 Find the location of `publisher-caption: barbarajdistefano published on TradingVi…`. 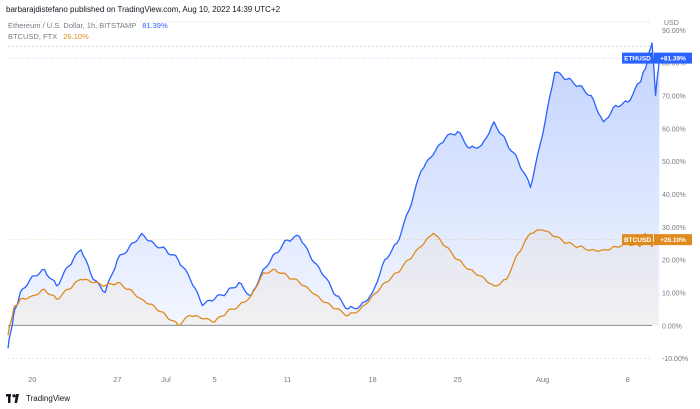

publisher-caption: barbarajdistefano published on TradingVi… is located at coordinates (143, 9).